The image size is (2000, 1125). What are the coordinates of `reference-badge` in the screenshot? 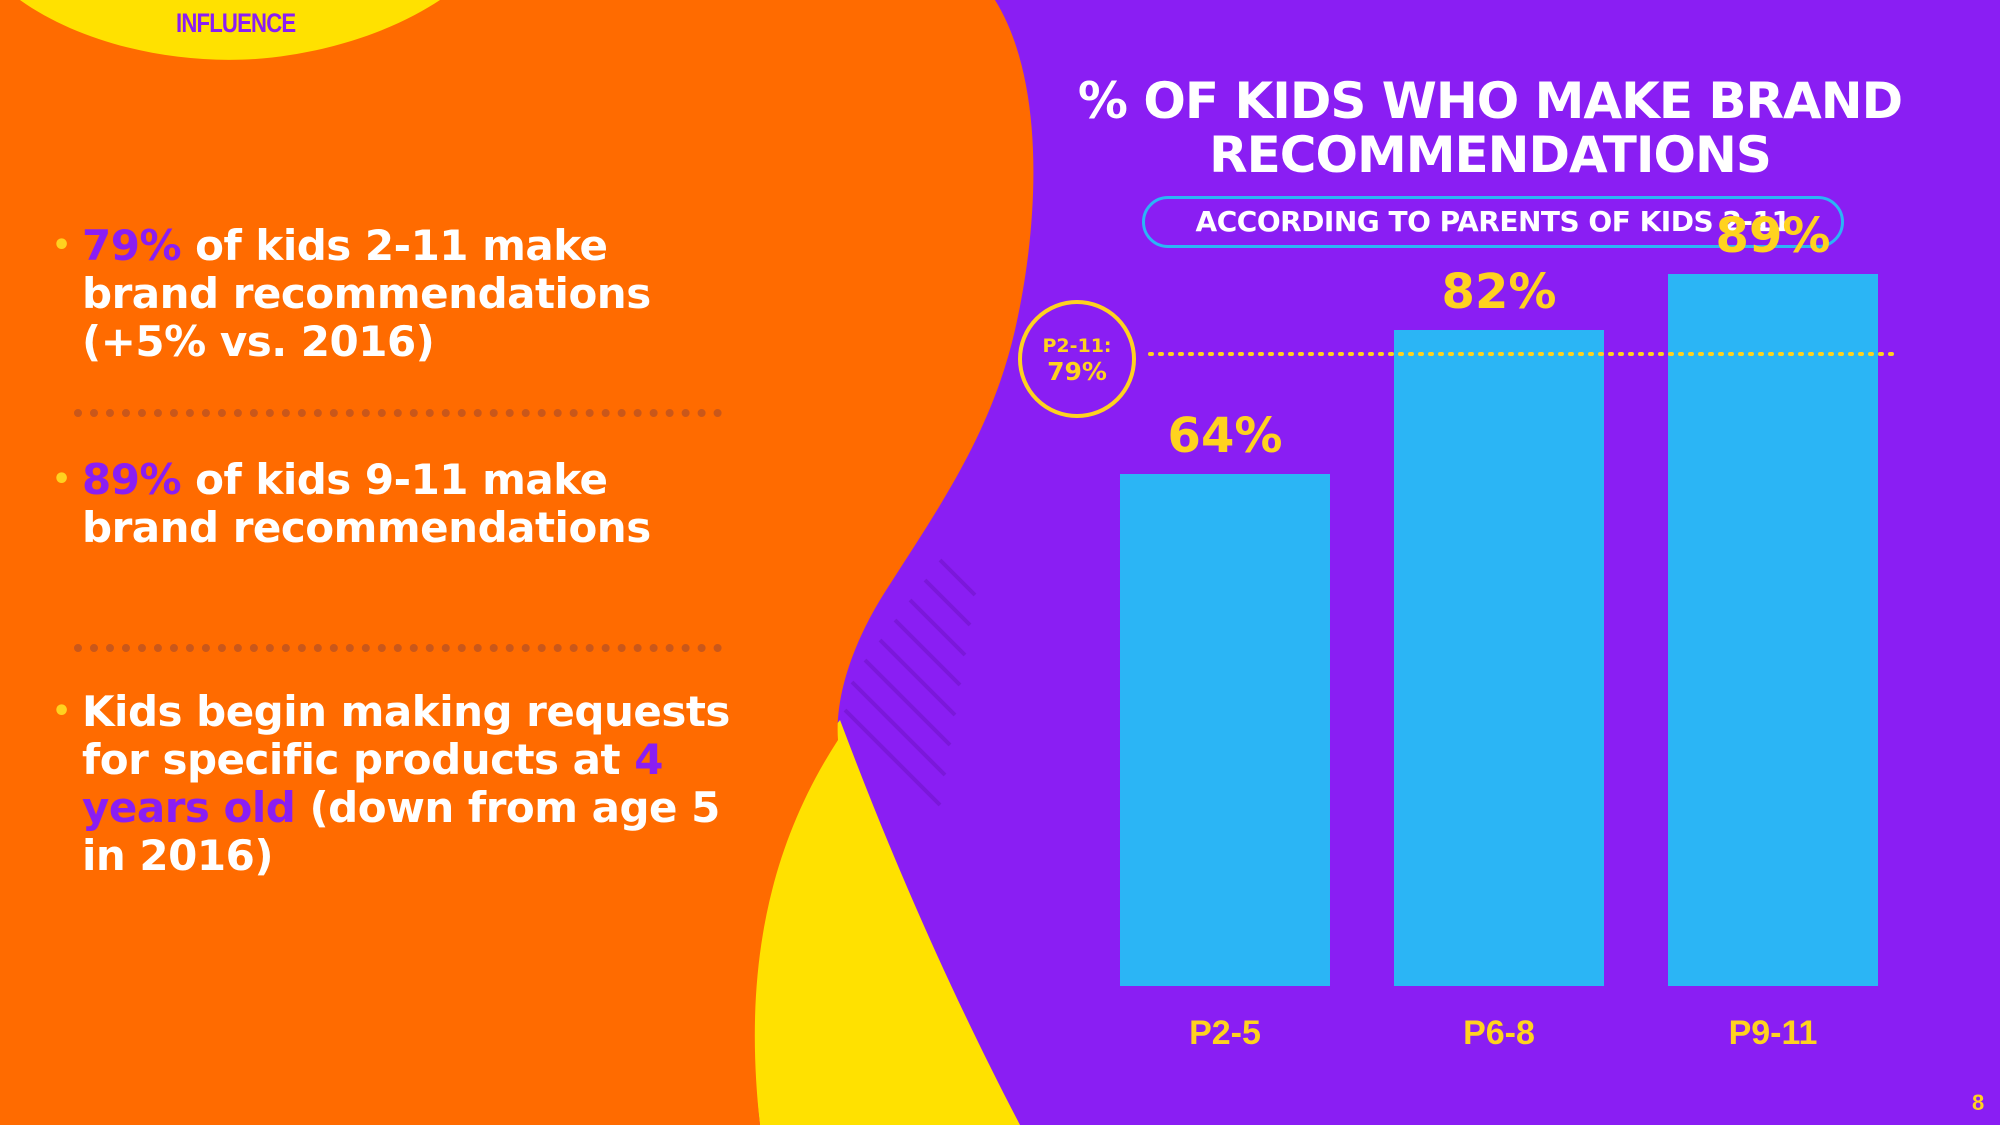 It's located at (1077, 359).